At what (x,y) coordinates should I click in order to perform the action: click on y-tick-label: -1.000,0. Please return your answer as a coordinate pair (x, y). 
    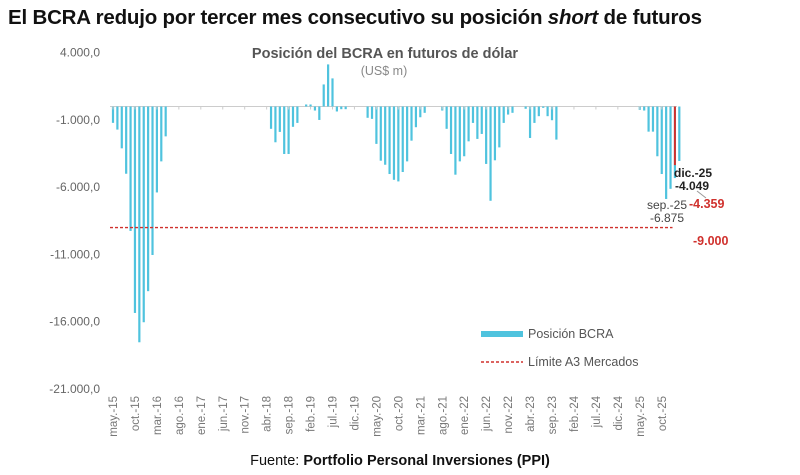
    Looking at the image, I should click on (78, 120).